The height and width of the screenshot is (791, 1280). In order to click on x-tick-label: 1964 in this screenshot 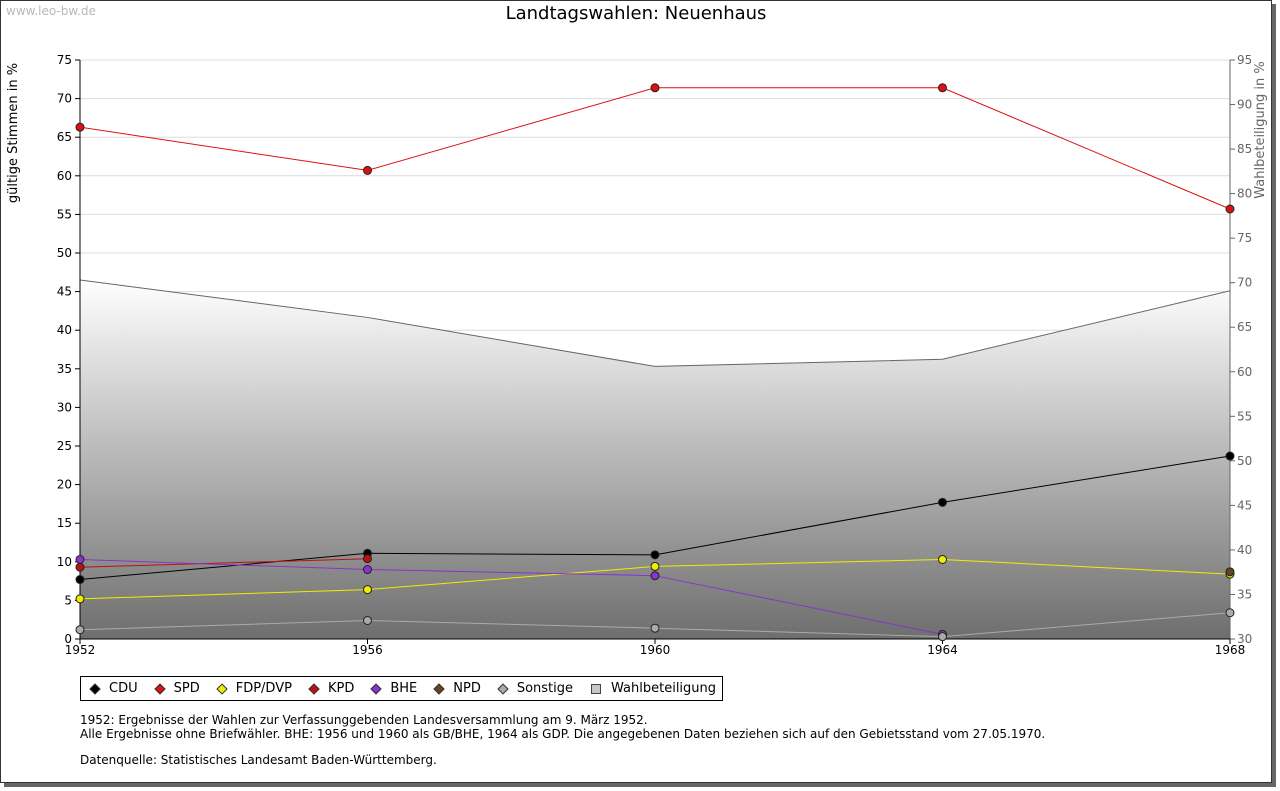, I will do `click(942, 650)`.